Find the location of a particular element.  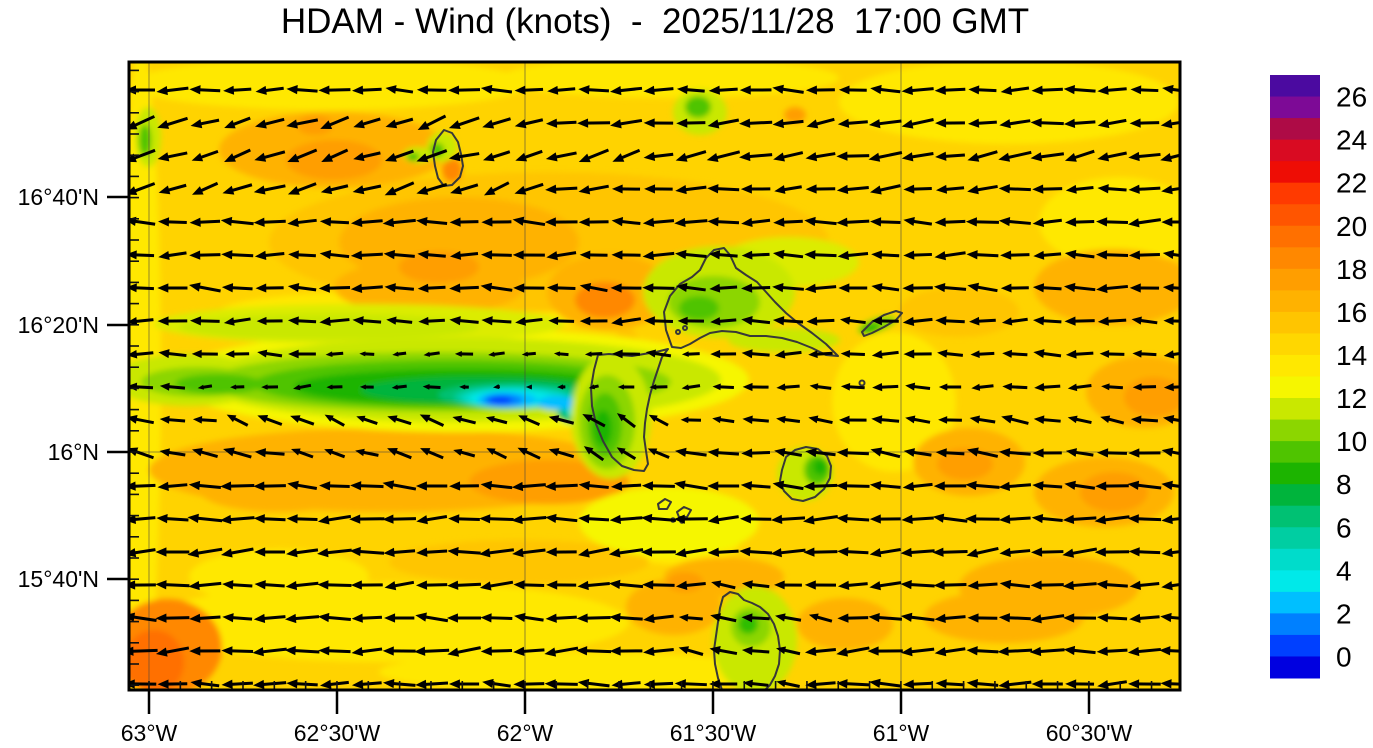

lat-tick-label: 16°N is located at coordinates (73, 452).